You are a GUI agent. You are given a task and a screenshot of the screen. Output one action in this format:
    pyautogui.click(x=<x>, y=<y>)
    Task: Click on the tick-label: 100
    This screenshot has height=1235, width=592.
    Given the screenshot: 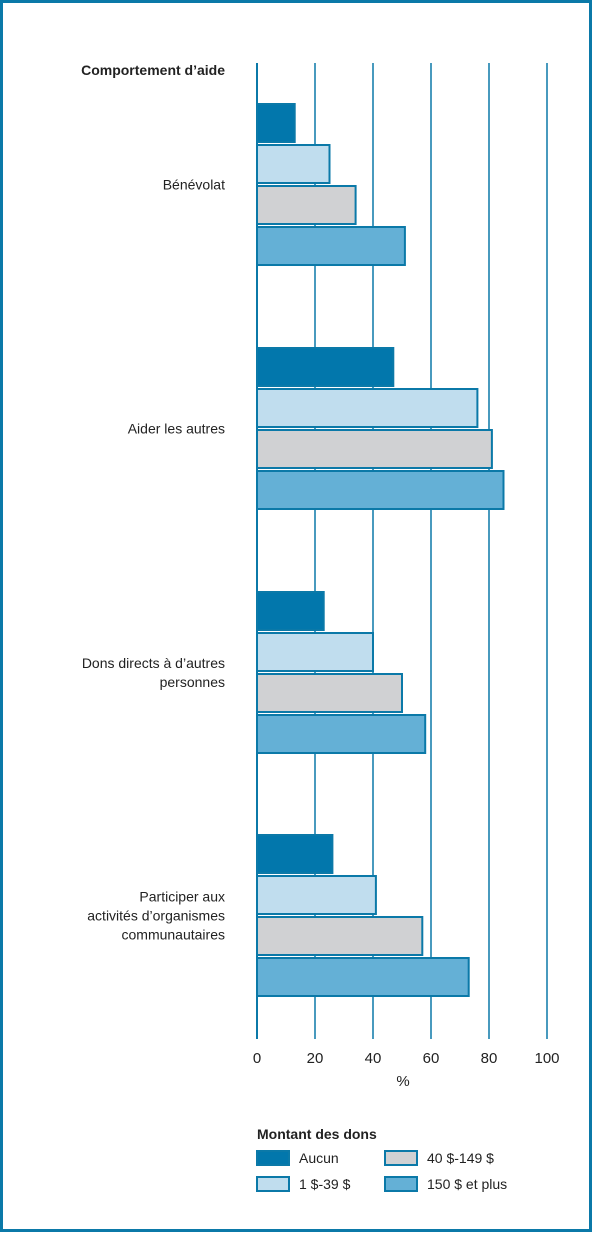 What is the action you would take?
    pyautogui.click(x=546, y=1058)
    